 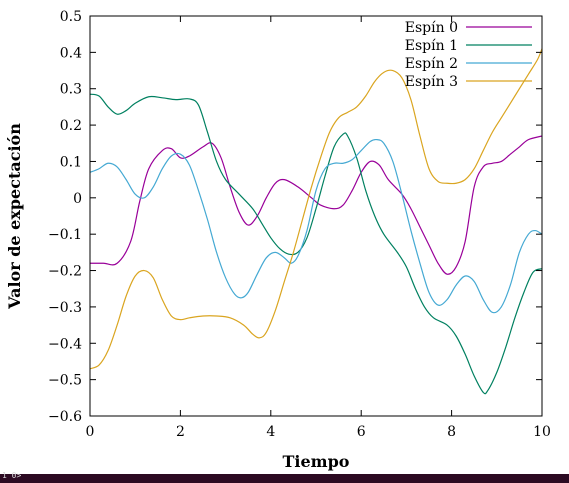 I want to click on legend-label-espin-2: Espín 2, so click(x=431, y=64).